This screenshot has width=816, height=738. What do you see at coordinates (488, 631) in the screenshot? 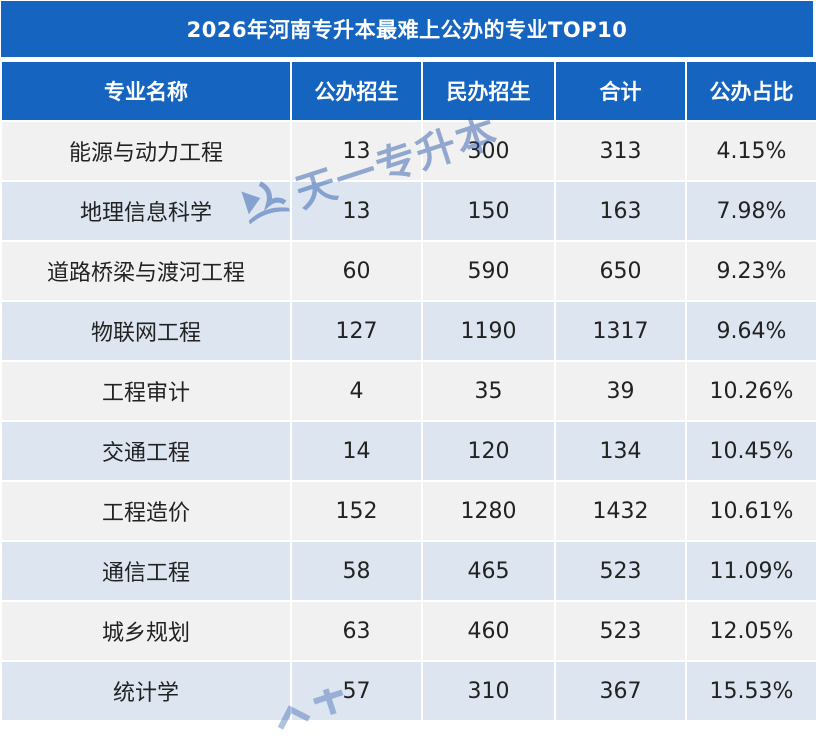
I see `private-cell: 460` at bounding box center [488, 631].